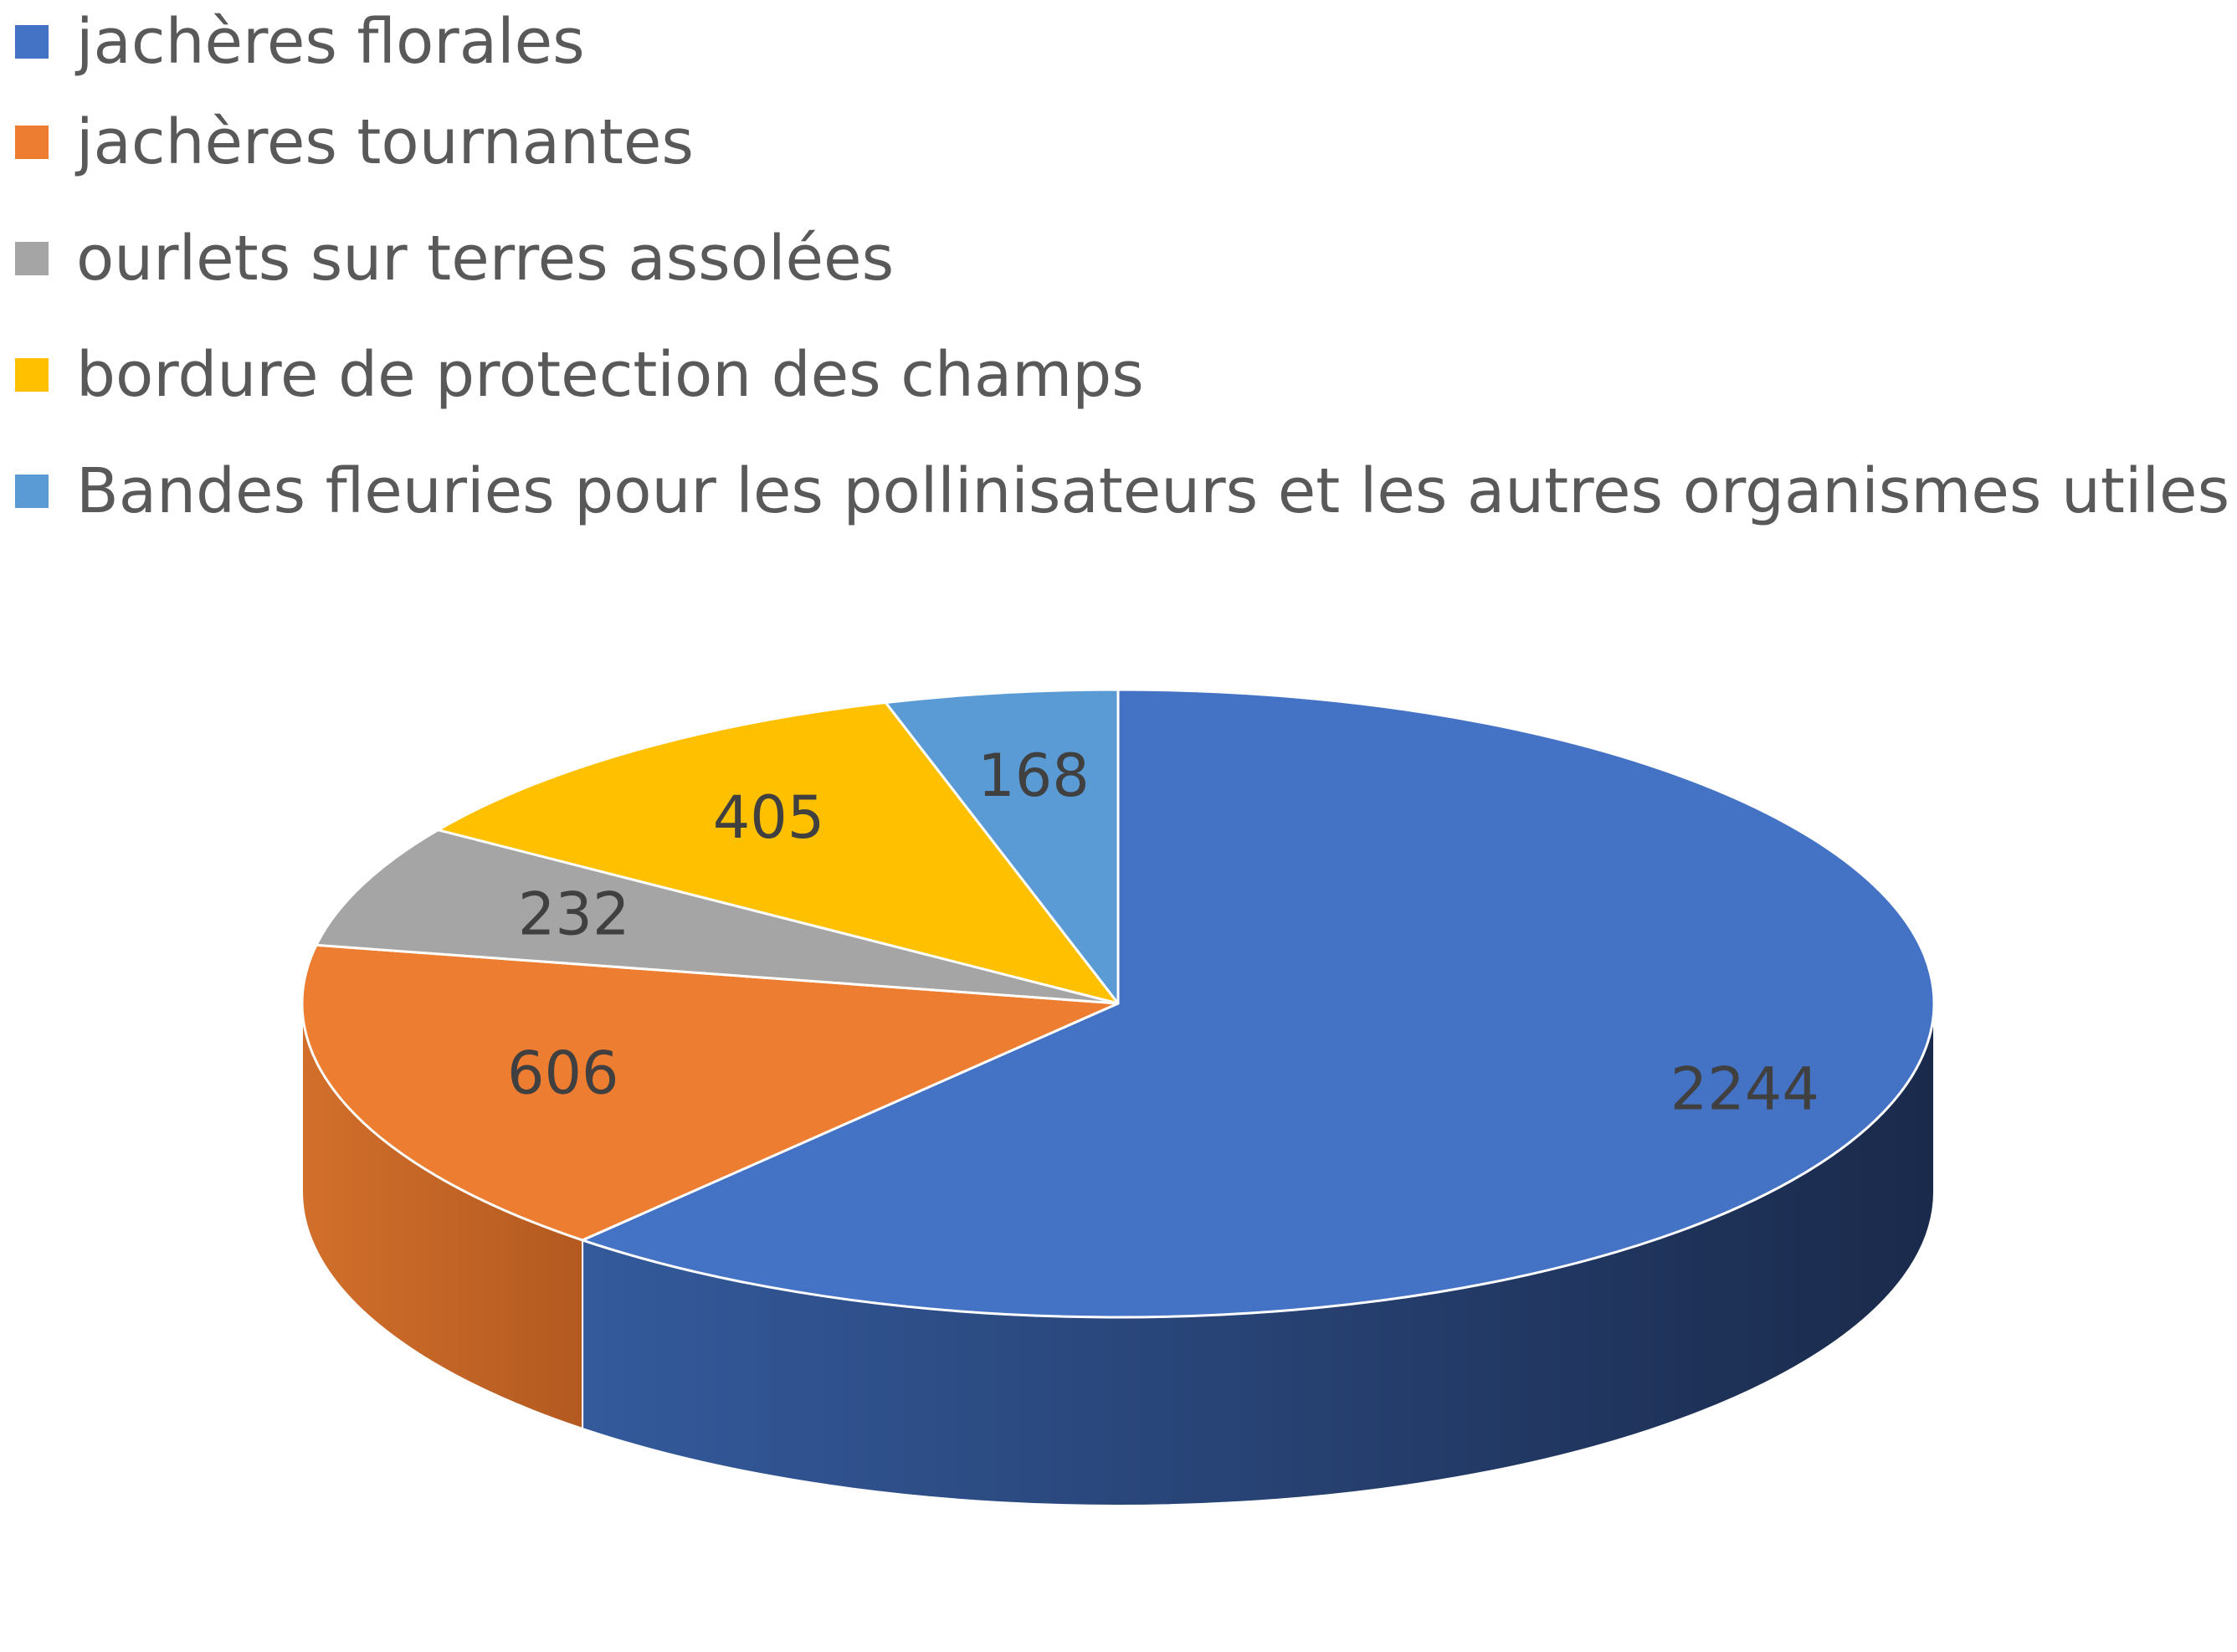 This screenshot has height=1652, width=2237. What do you see at coordinates (32, 491) in the screenshot?
I see `legend-swatch-bandes-fleuries` at bounding box center [32, 491].